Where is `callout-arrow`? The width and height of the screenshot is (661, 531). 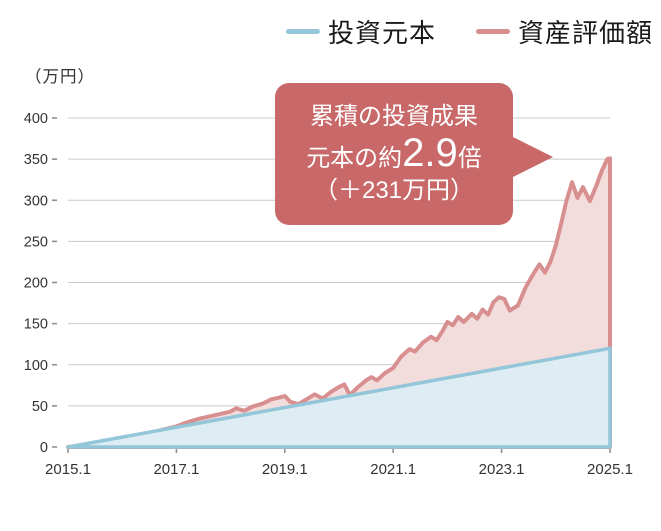
callout-arrow is located at coordinates (532, 157).